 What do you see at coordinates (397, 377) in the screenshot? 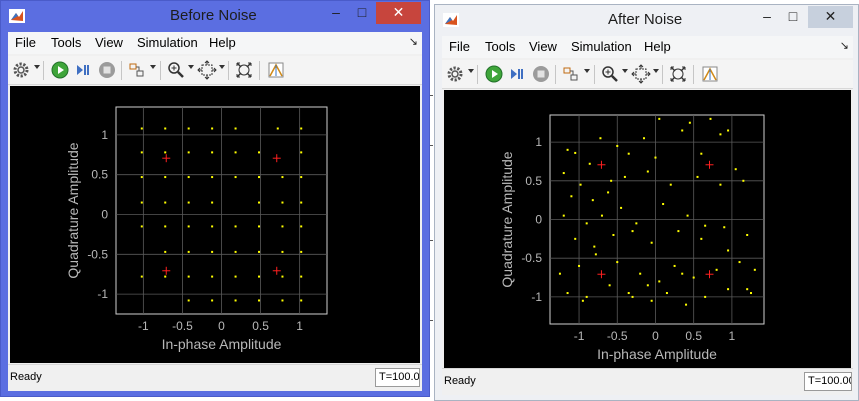
I see `simulation-time: T=100.0(` at bounding box center [397, 377].